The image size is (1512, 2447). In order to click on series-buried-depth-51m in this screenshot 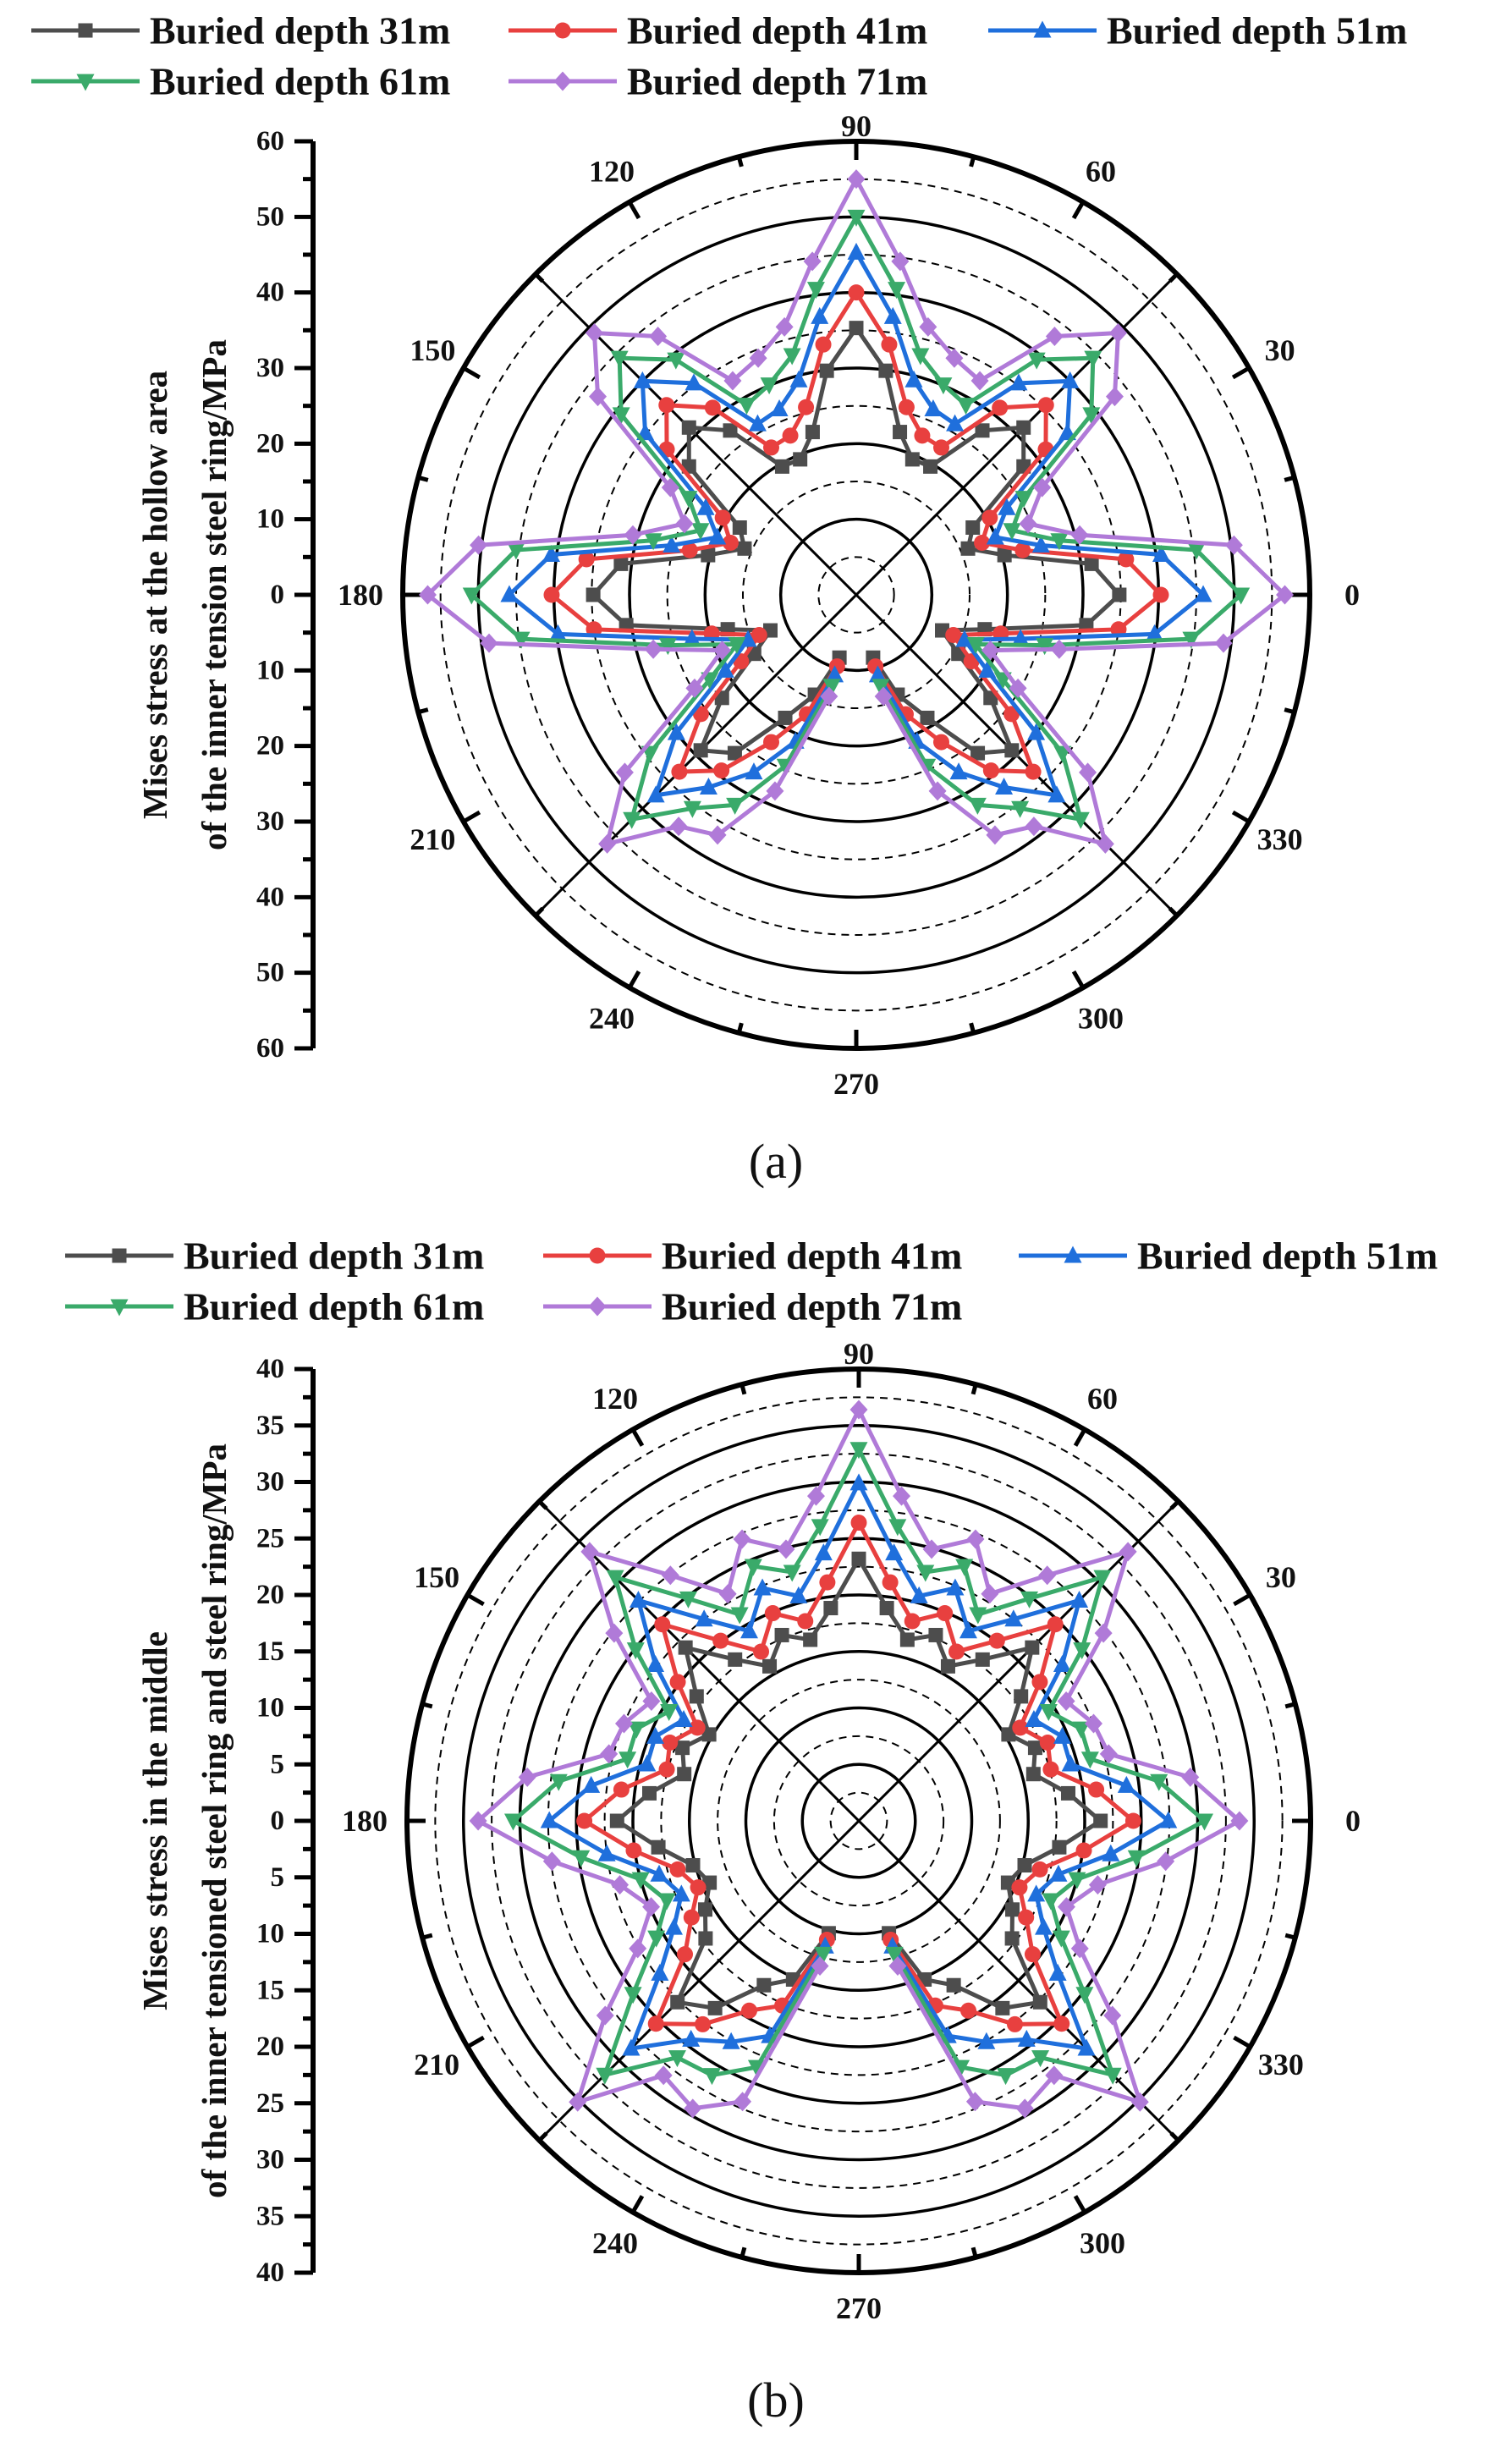, I will do `click(859, 1764)`.